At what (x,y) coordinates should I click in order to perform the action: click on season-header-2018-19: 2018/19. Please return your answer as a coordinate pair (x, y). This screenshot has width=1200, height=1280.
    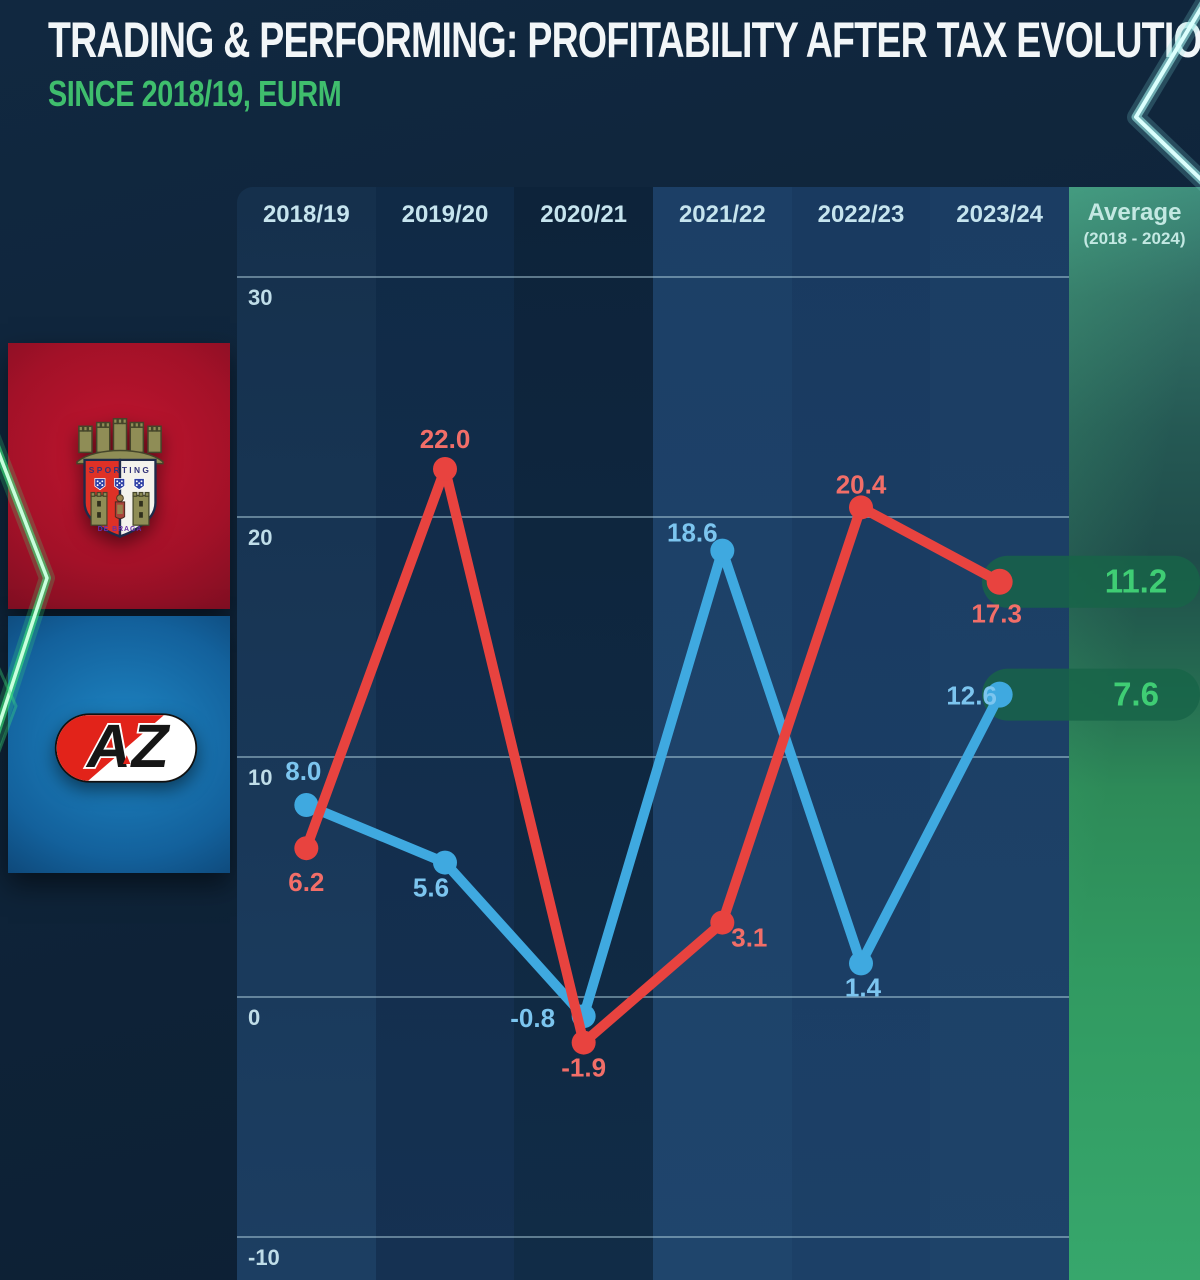
    Looking at the image, I should click on (306, 214).